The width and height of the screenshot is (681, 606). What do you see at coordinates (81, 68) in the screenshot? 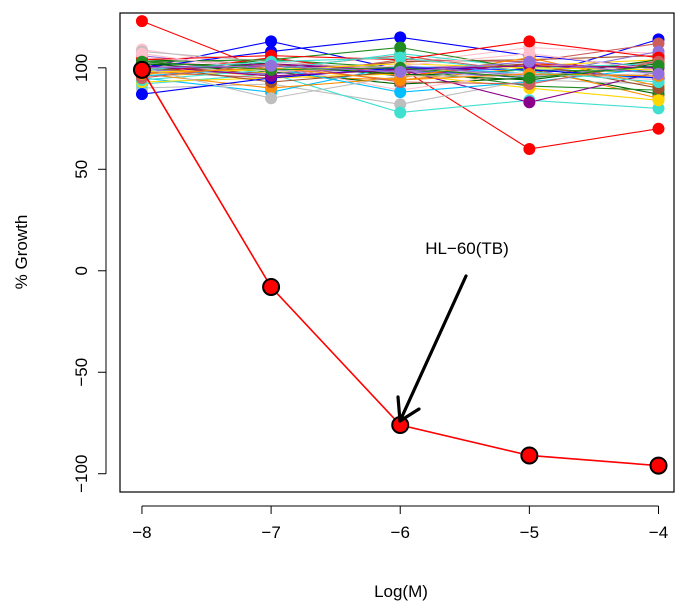
I see `y-tick-label: 100` at bounding box center [81, 68].